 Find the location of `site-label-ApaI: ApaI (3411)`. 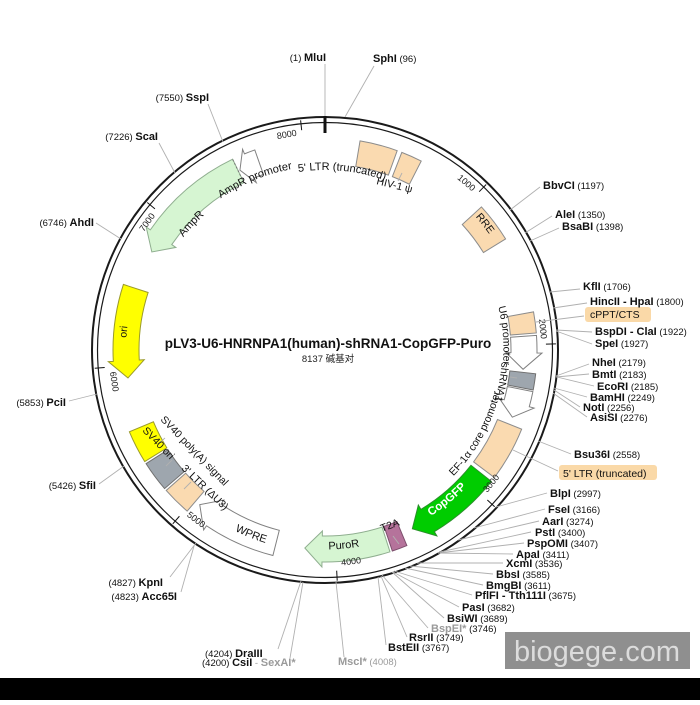

site-label-ApaI: ApaI (3411) is located at coordinates (542, 555).